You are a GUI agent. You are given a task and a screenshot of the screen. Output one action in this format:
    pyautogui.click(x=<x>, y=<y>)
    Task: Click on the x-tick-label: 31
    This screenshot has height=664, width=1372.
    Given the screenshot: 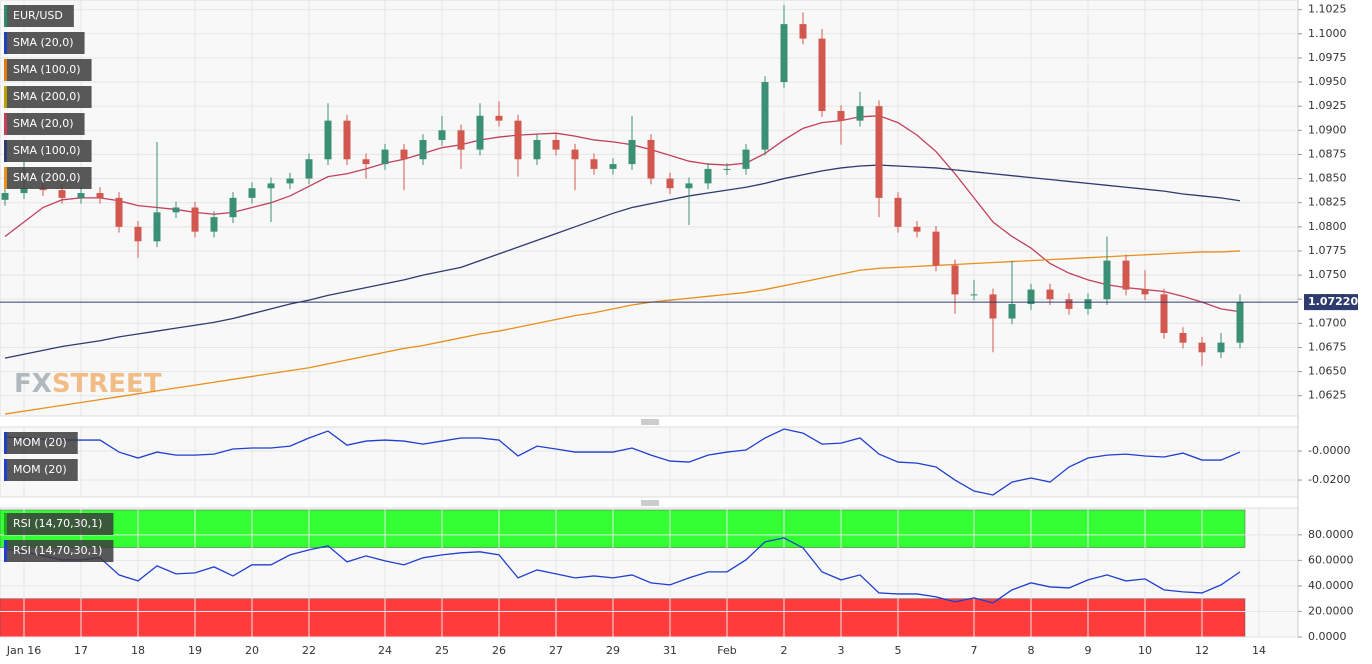 What is the action you would take?
    pyautogui.click(x=670, y=650)
    